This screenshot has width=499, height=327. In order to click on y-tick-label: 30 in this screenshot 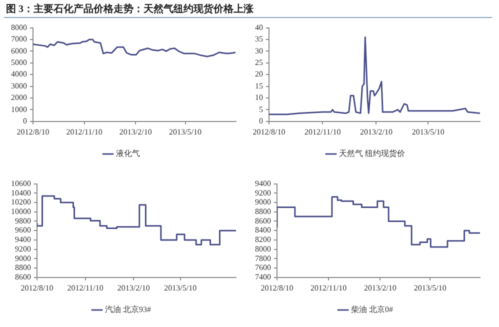, I will do `click(259, 51)`.